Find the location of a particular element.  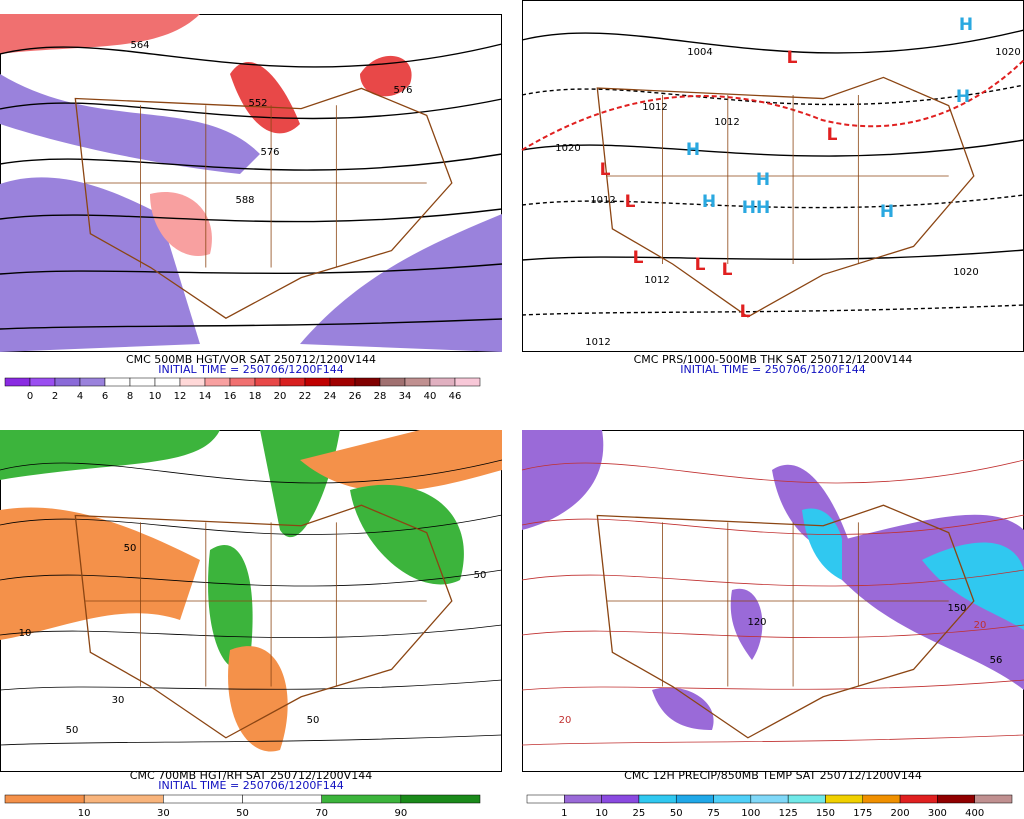

colorbar-label: 10 is located at coordinates (601, 813).